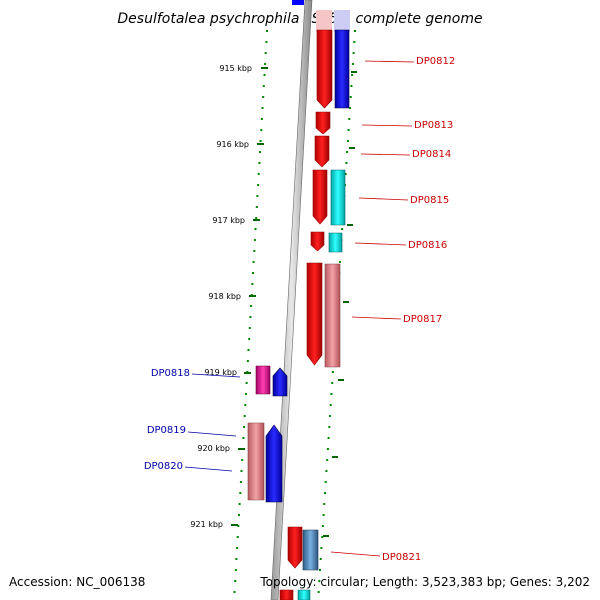 The width and height of the screenshot is (600, 600). Describe the element at coordinates (431, 154) in the screenshot. I see `gene-label: DP0814` at that location.